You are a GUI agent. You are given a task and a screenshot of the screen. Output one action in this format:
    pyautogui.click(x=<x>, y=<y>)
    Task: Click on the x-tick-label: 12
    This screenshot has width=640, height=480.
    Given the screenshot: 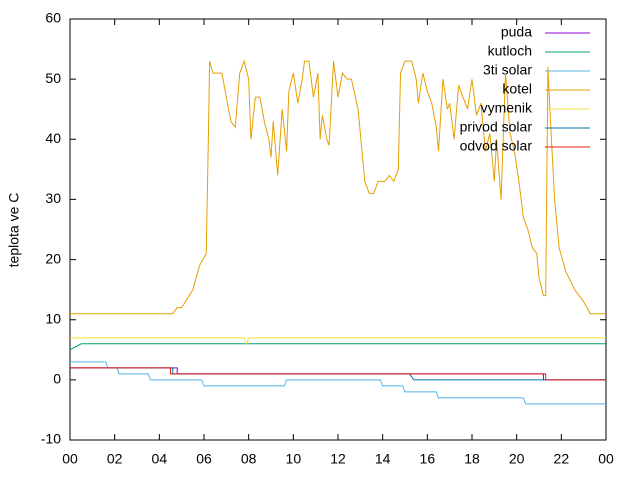 What is the action you would take?
    pyautogui.click(x=338, y=459)
    